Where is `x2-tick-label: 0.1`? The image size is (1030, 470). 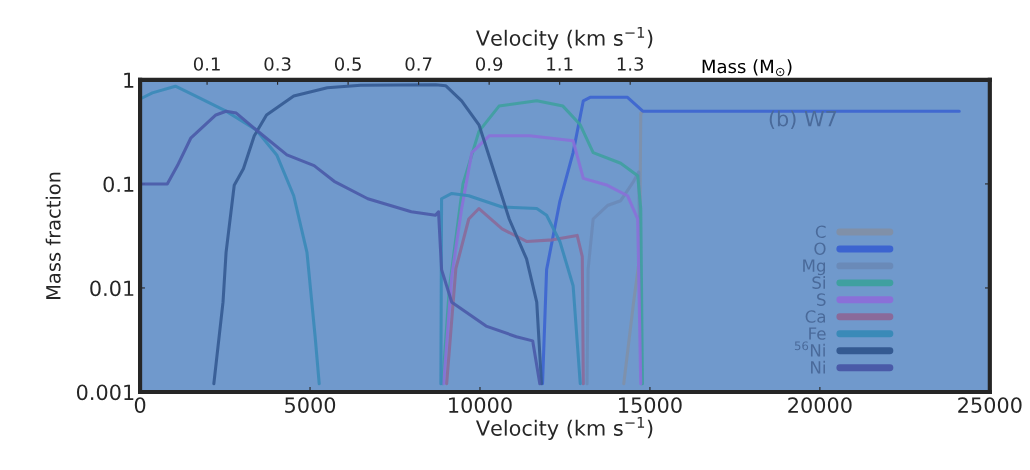
x2-tick-label: 0.1 is located at coordinates (206, 64).